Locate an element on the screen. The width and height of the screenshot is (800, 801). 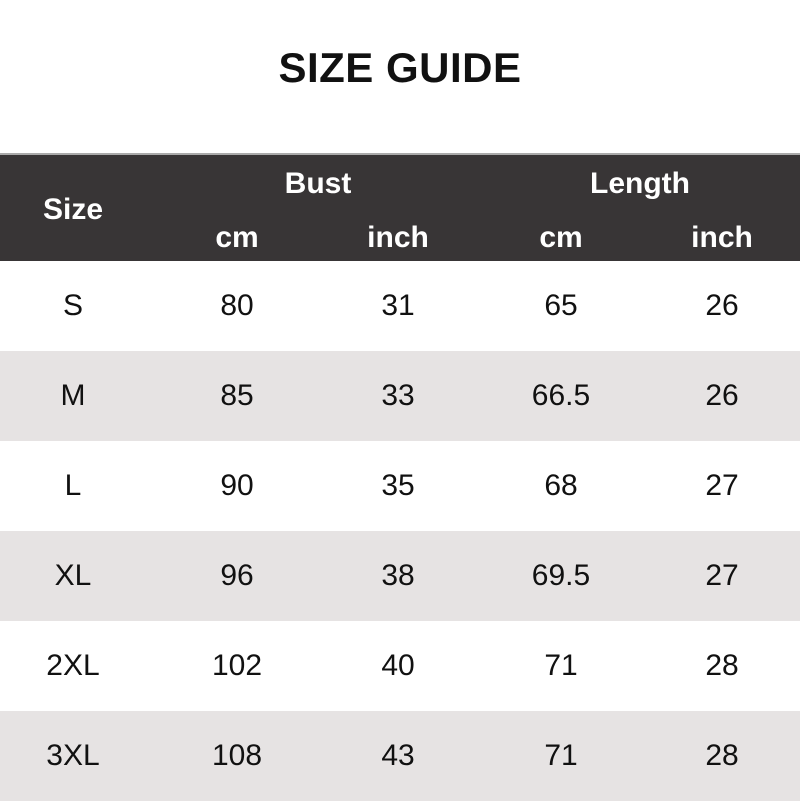
header-size: Size is located at coordinates (73, 209).